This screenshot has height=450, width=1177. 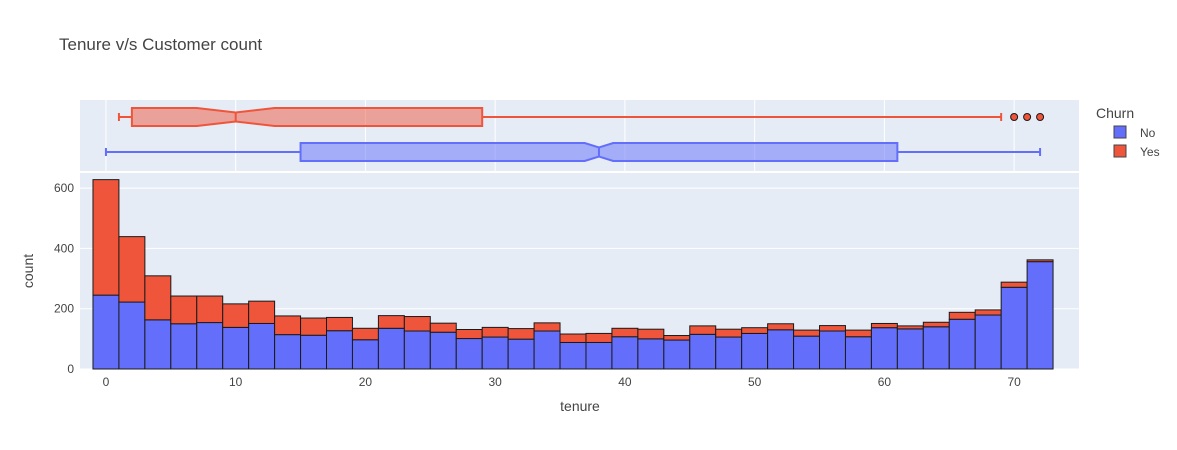 I want to click on y-tick-label: 200, so click(x=64, y=309).